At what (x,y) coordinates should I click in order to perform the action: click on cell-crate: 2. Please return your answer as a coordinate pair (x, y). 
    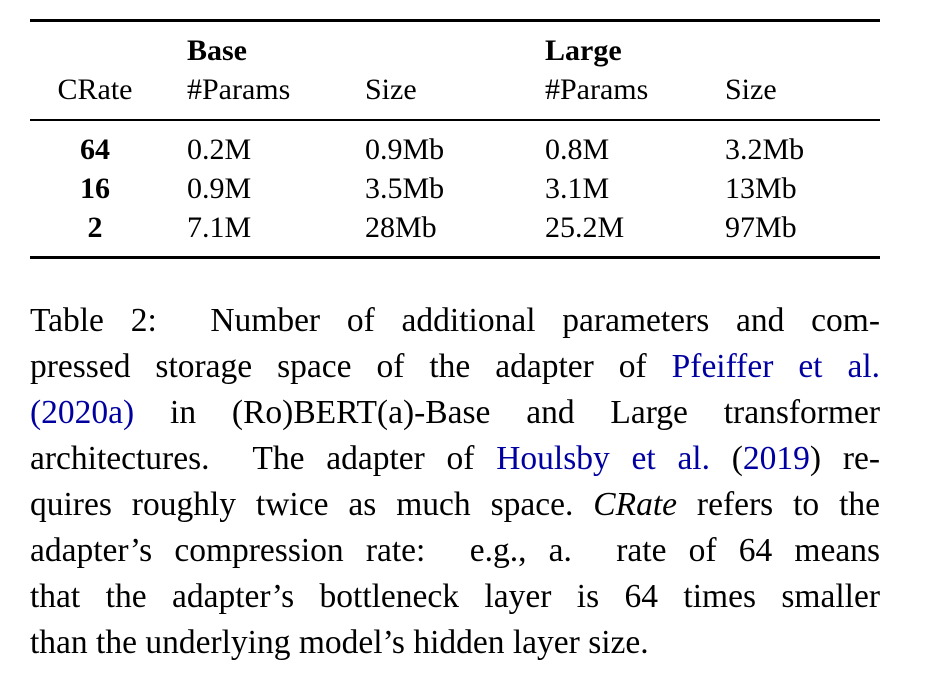
    Looking at the image, I should click on (95, 227).